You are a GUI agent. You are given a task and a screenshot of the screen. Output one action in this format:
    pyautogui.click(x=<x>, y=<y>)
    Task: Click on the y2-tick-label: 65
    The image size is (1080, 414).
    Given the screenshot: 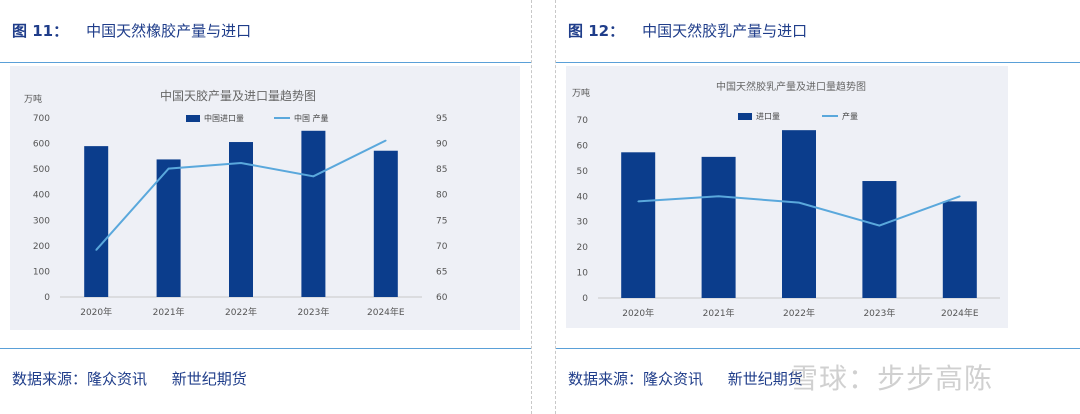 What is the action you would take?
    pyautogui.click(x=441, y=272)
    